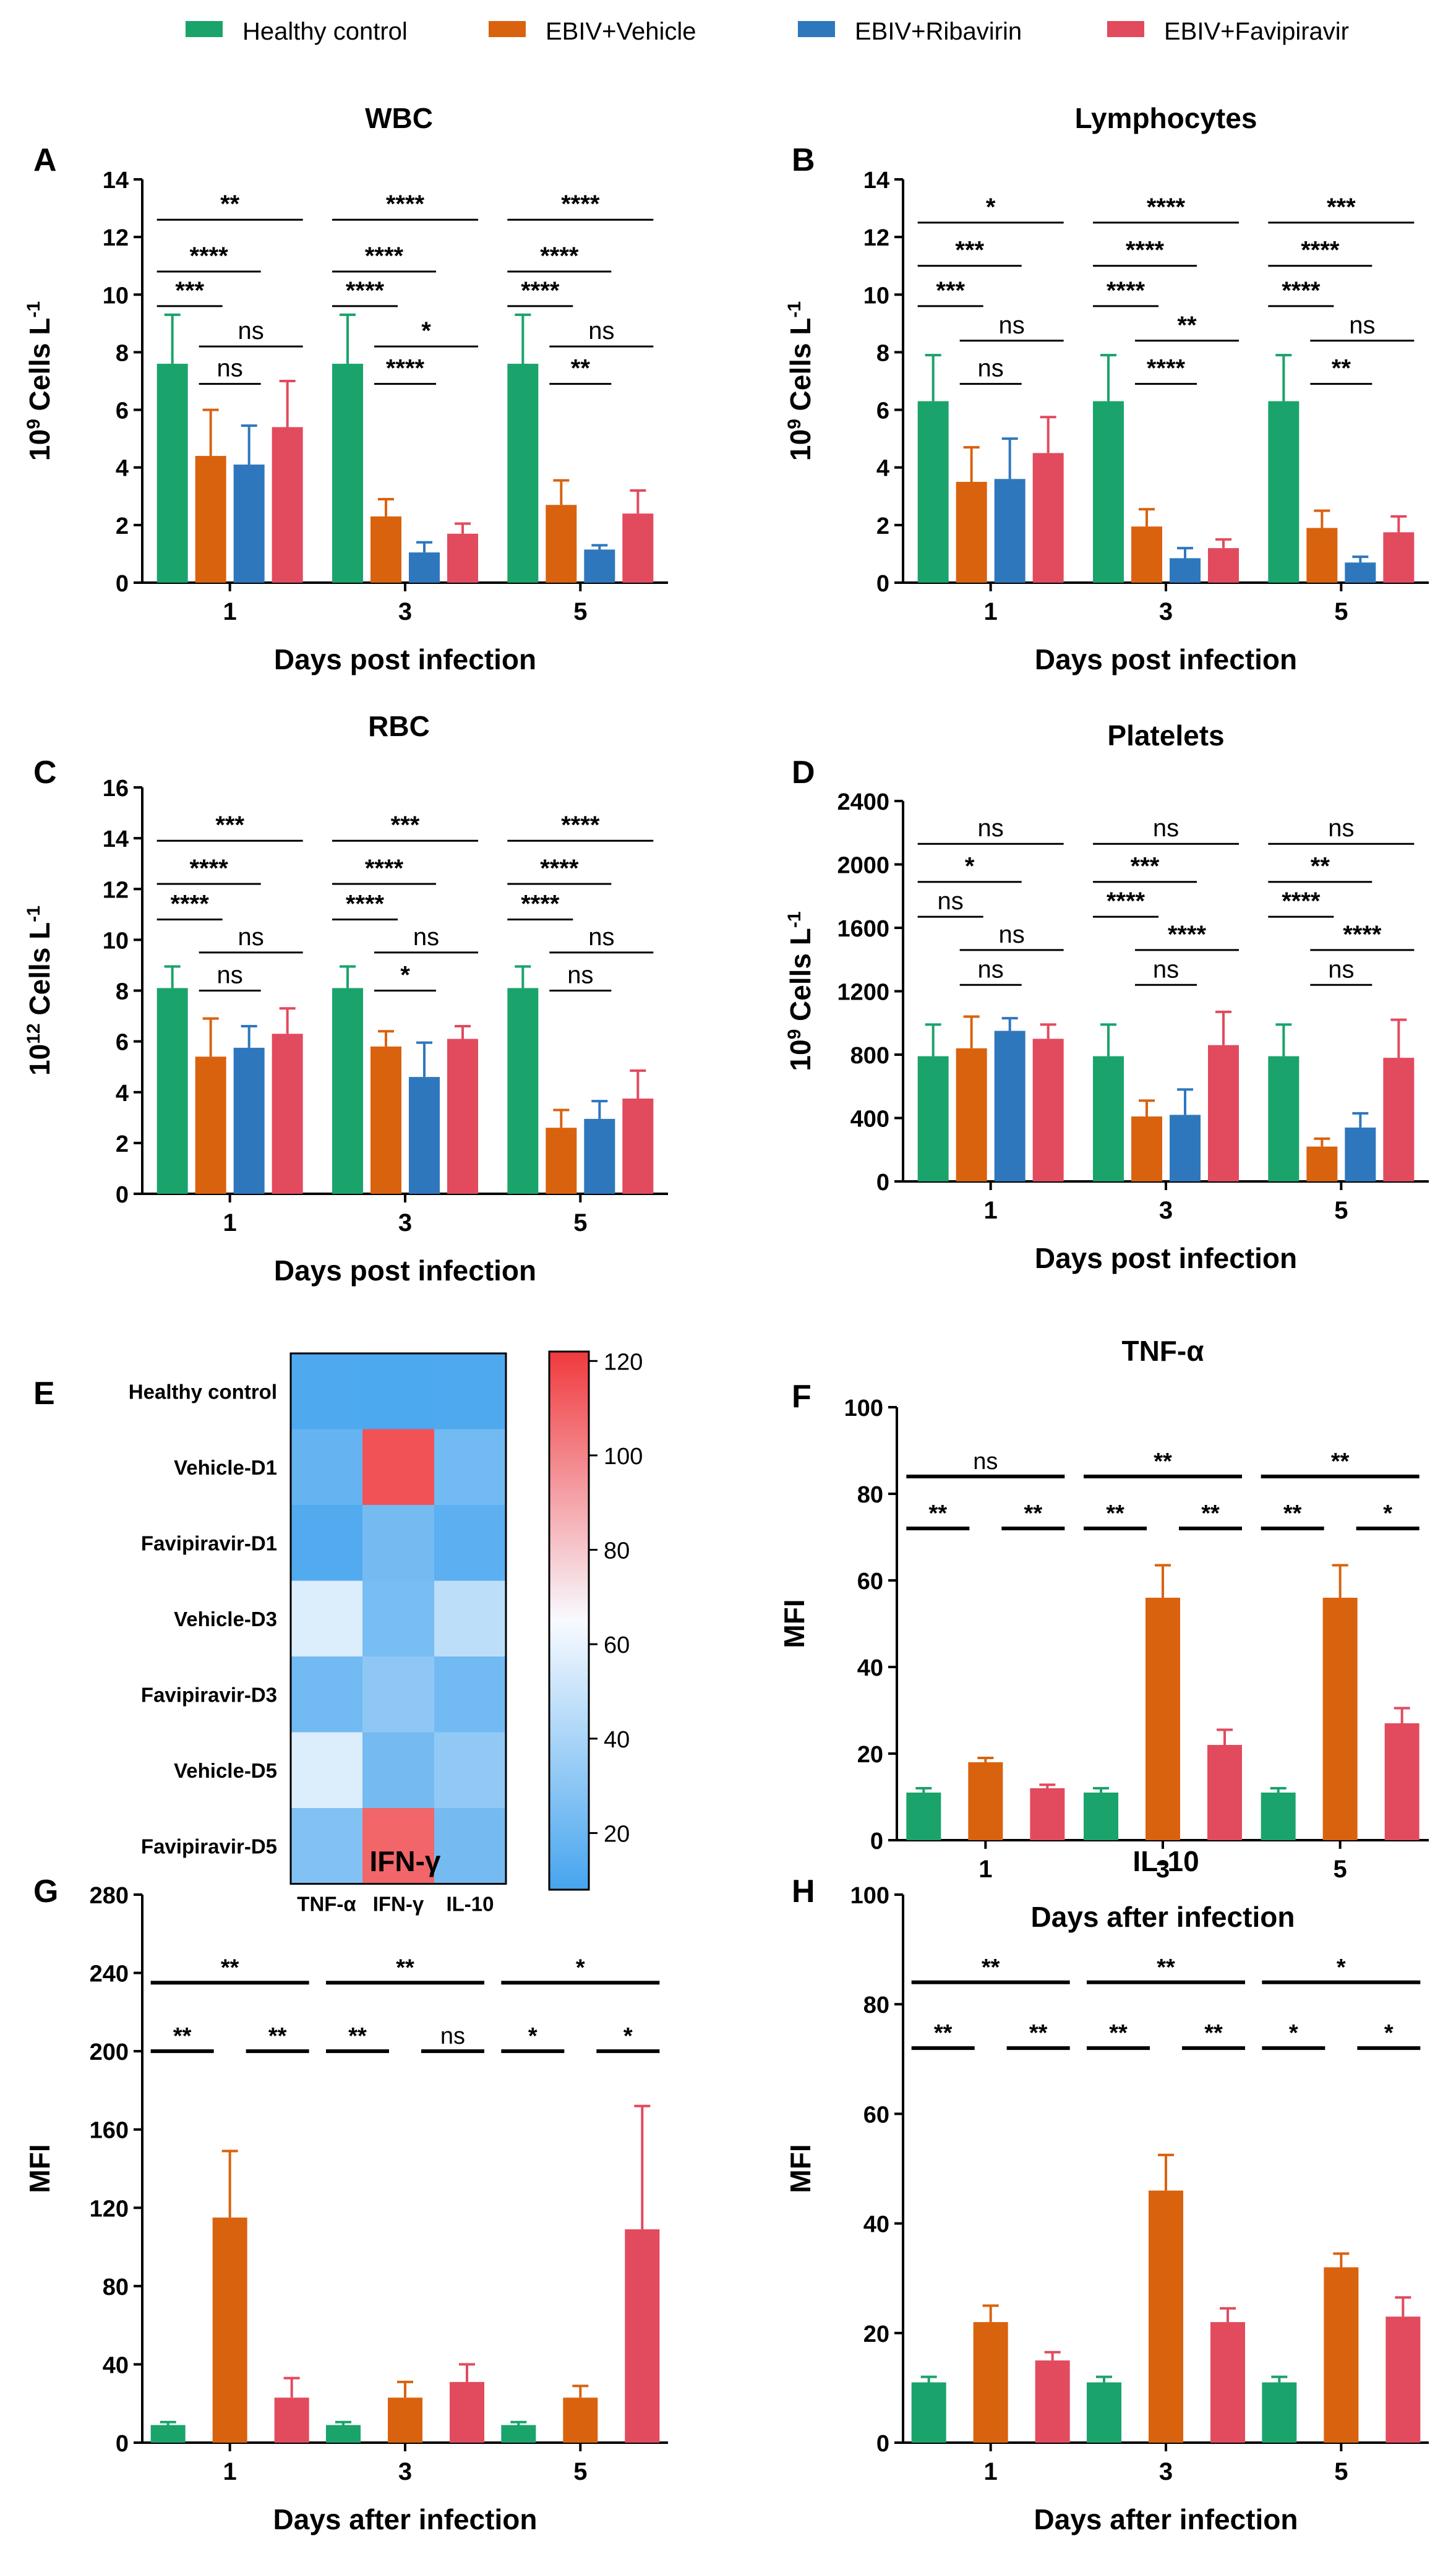 This screenshot has width=1456, height=2554. Describe the element at coordinates (876, 2225) in the screenshot. I see `y-tick-label: 40` at that location.